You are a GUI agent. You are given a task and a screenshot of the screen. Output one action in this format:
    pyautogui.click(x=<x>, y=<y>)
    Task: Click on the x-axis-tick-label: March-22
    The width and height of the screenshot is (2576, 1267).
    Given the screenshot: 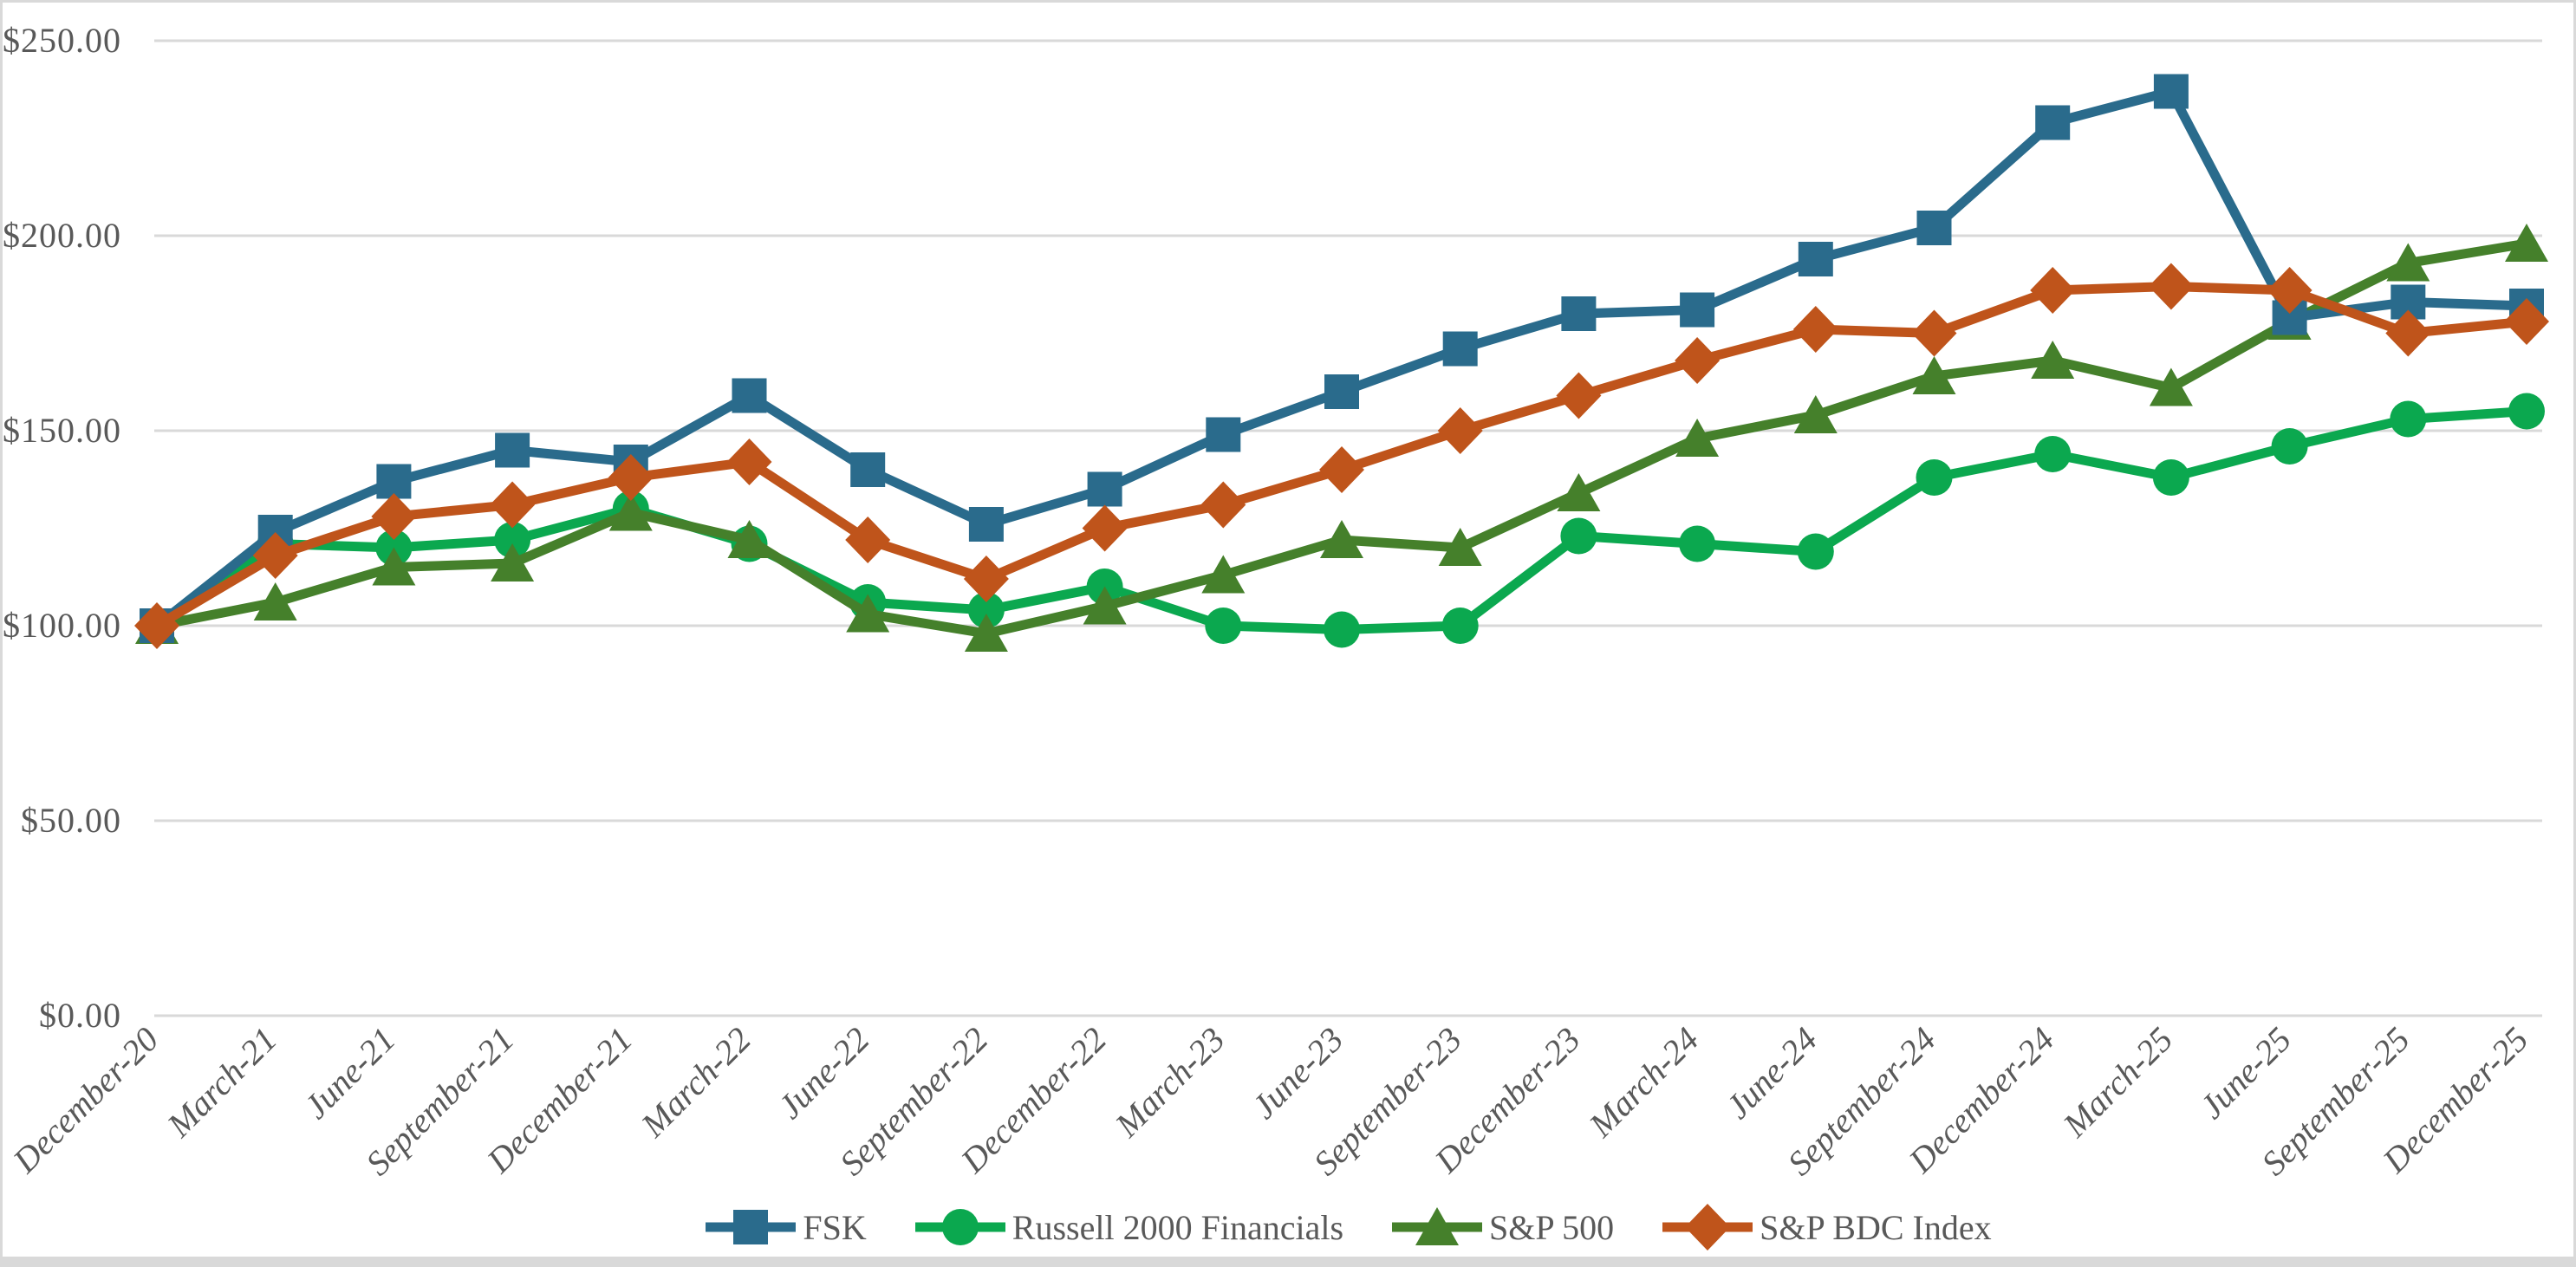 What is the action you would take?
    pyautogui.click(x=695, y=1083)
    